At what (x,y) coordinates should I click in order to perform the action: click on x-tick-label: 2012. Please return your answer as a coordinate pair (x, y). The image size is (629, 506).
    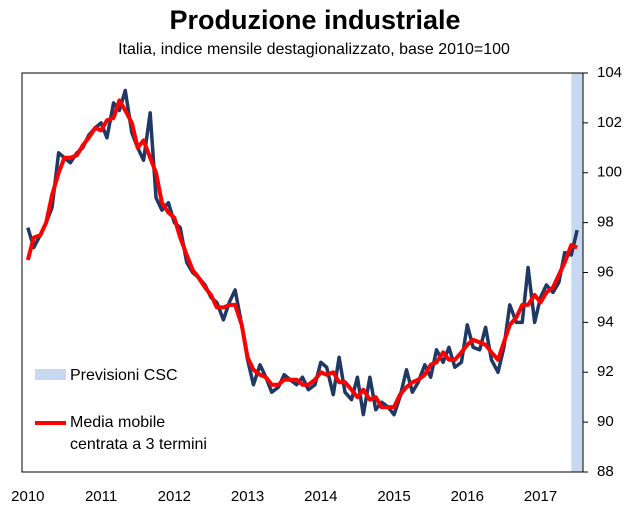
    Looking at the image, I should click on (174, 496).